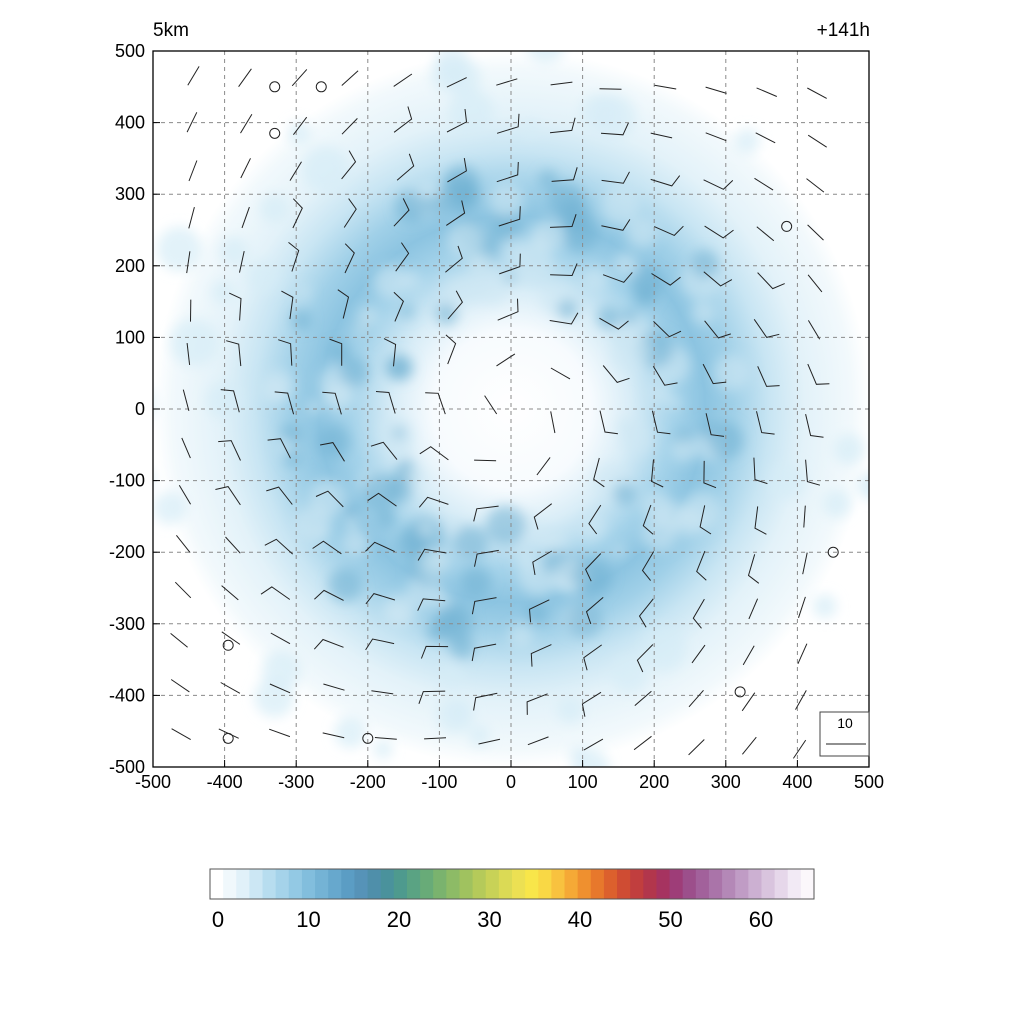 This screenshot has width=1024, height=1024. Describe the element at coordinates (511, 782) in the screenshot. I see `x-tick-label: 0` at that location.